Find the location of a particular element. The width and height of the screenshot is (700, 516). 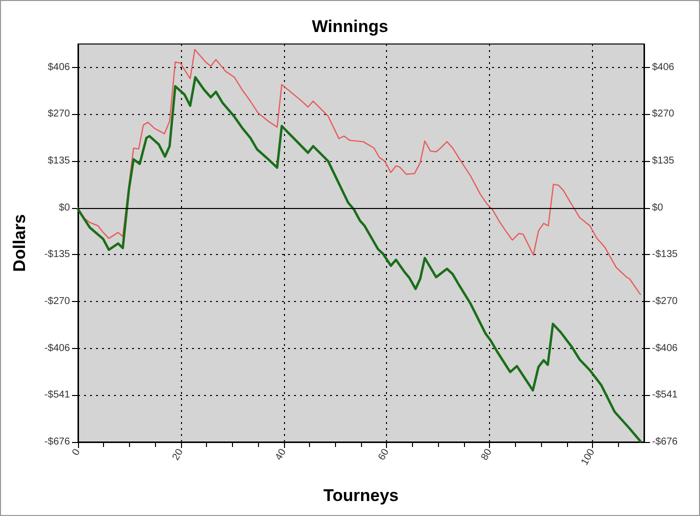

x-tick-label: 80 is located at coordinates (487, 454).